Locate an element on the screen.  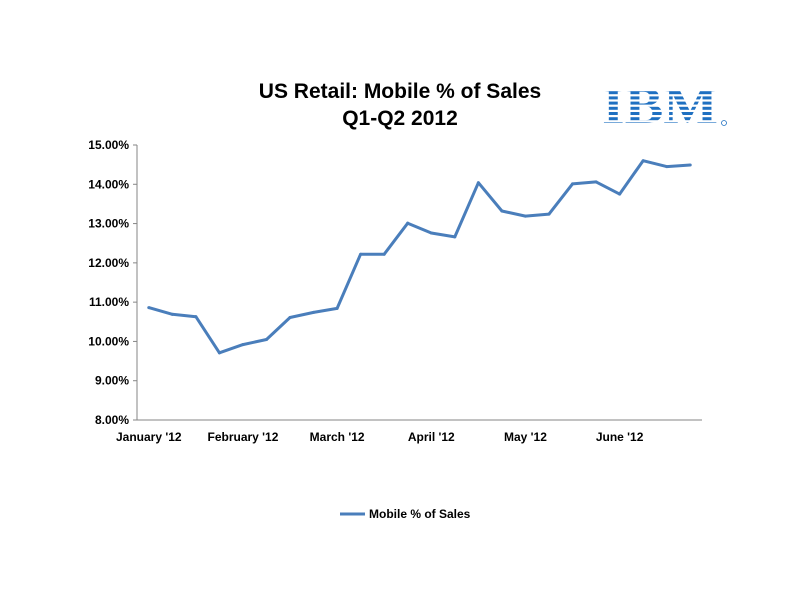
x-tick-label: March '12 is located at coordinates (337, 437).